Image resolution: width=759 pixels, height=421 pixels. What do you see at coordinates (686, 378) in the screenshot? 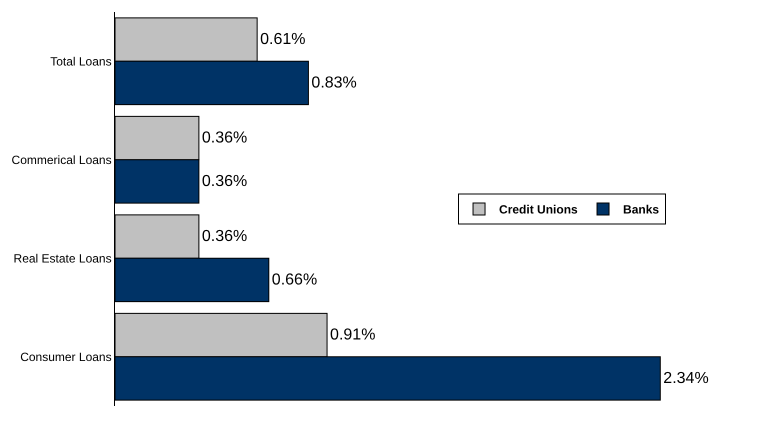
I see `data-label: 2.34%` at bounding box center [686, 378].